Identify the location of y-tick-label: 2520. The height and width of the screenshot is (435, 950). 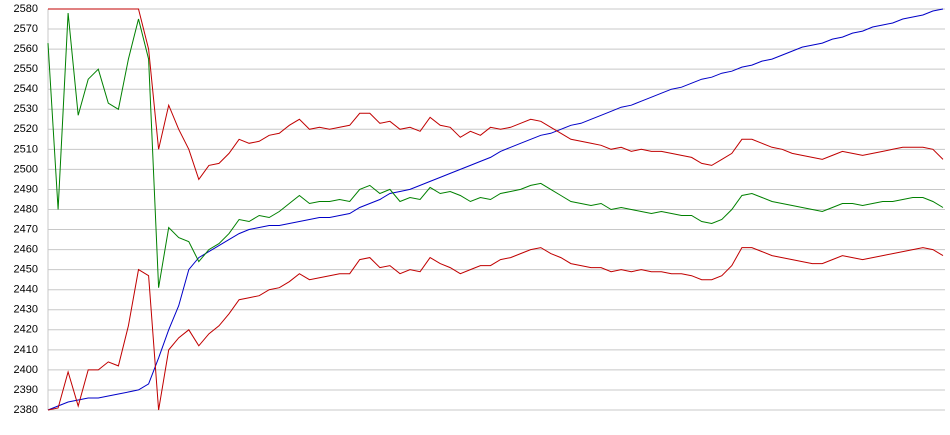
(26, 129).